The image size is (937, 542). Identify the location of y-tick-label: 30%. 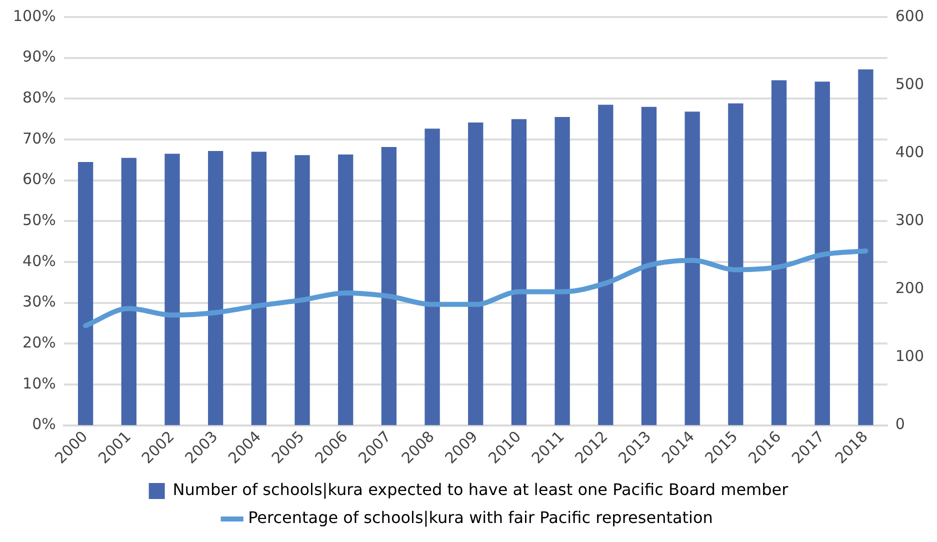
(39, 301).